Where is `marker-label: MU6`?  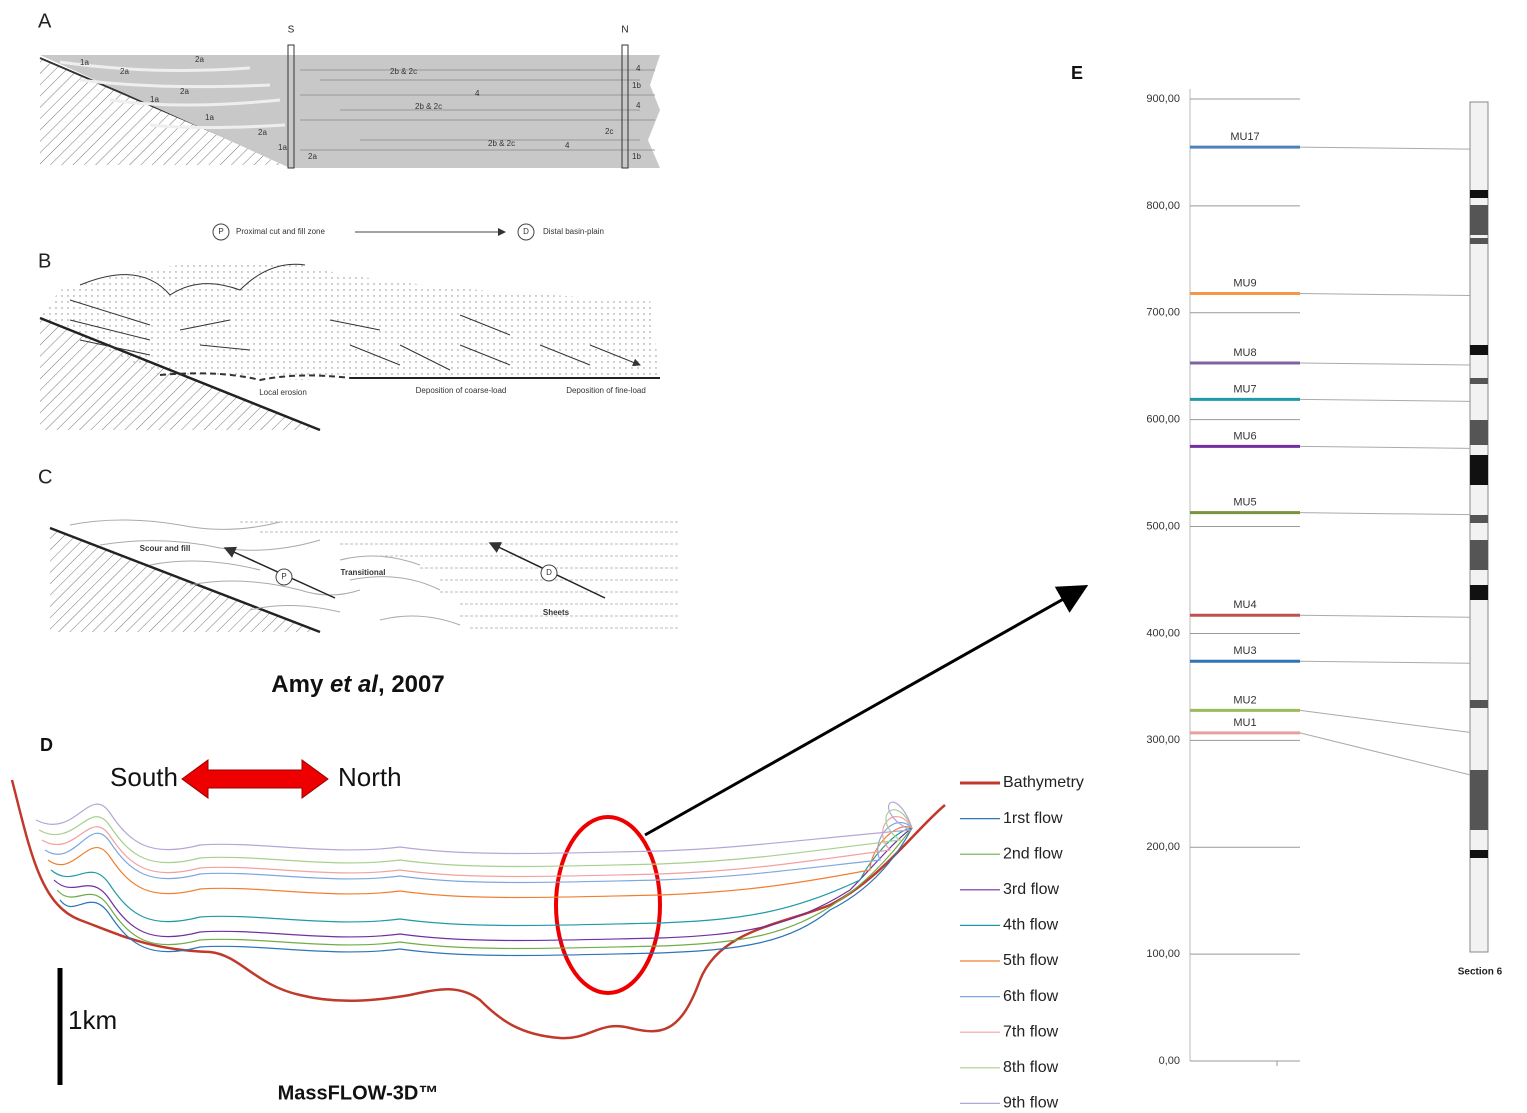 marker-label: MU6 is located at coordinates (1244, 436).